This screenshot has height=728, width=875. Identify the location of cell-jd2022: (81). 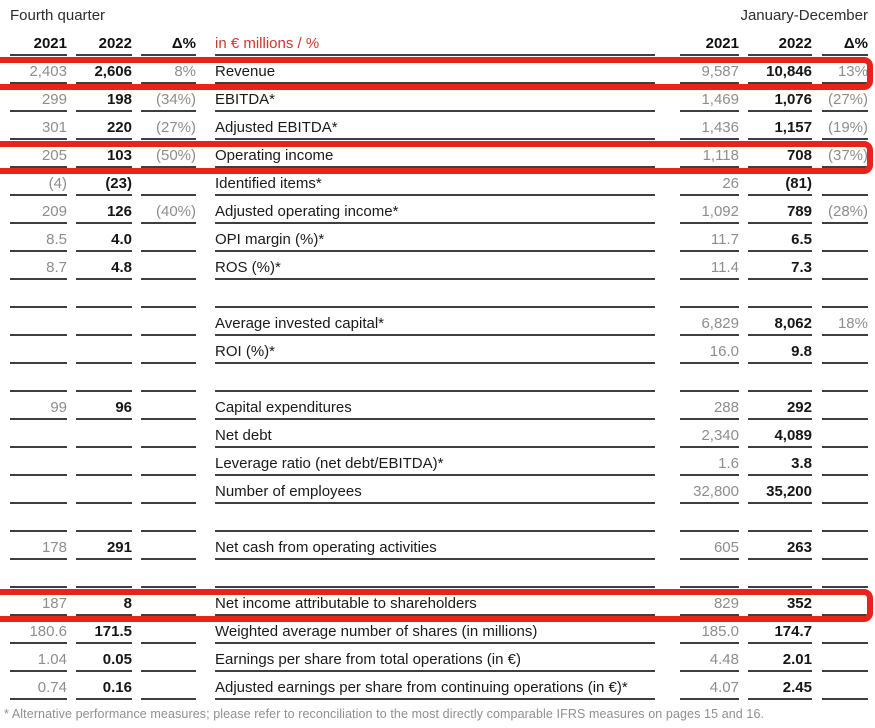
(780, 182).